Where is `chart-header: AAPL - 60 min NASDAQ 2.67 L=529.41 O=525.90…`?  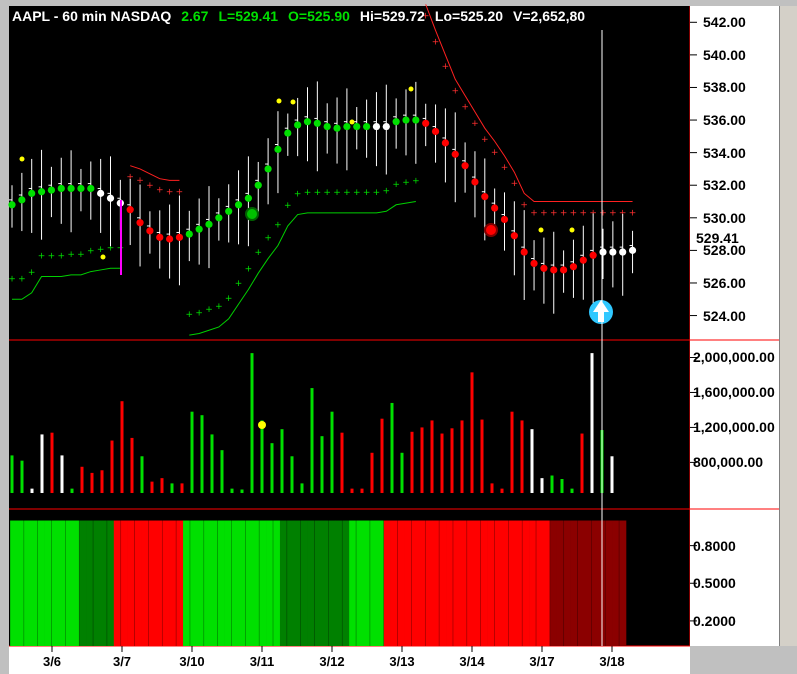 chart-header: AAPL - 60 min NASDAQ 2.67 L=529.41 O=525.90… is located at coordinates (303, 16).